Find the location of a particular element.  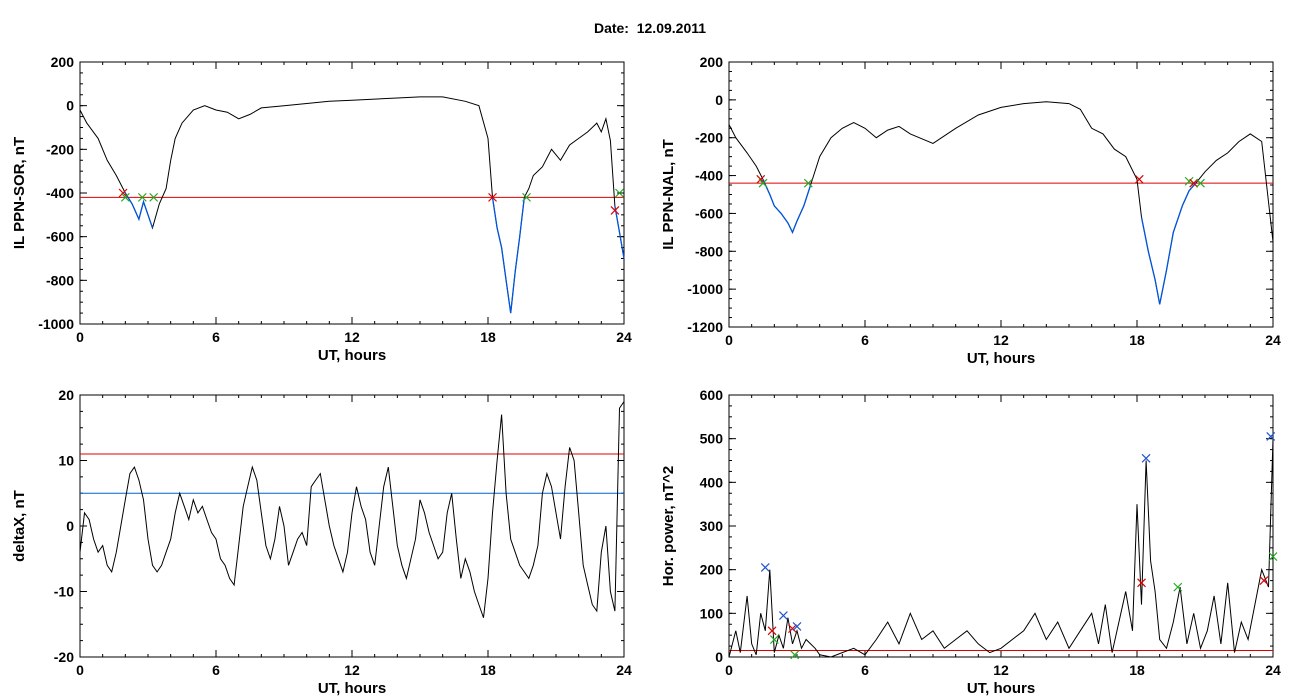

y-tick-label: 20 is located at coordinates (66, 395).